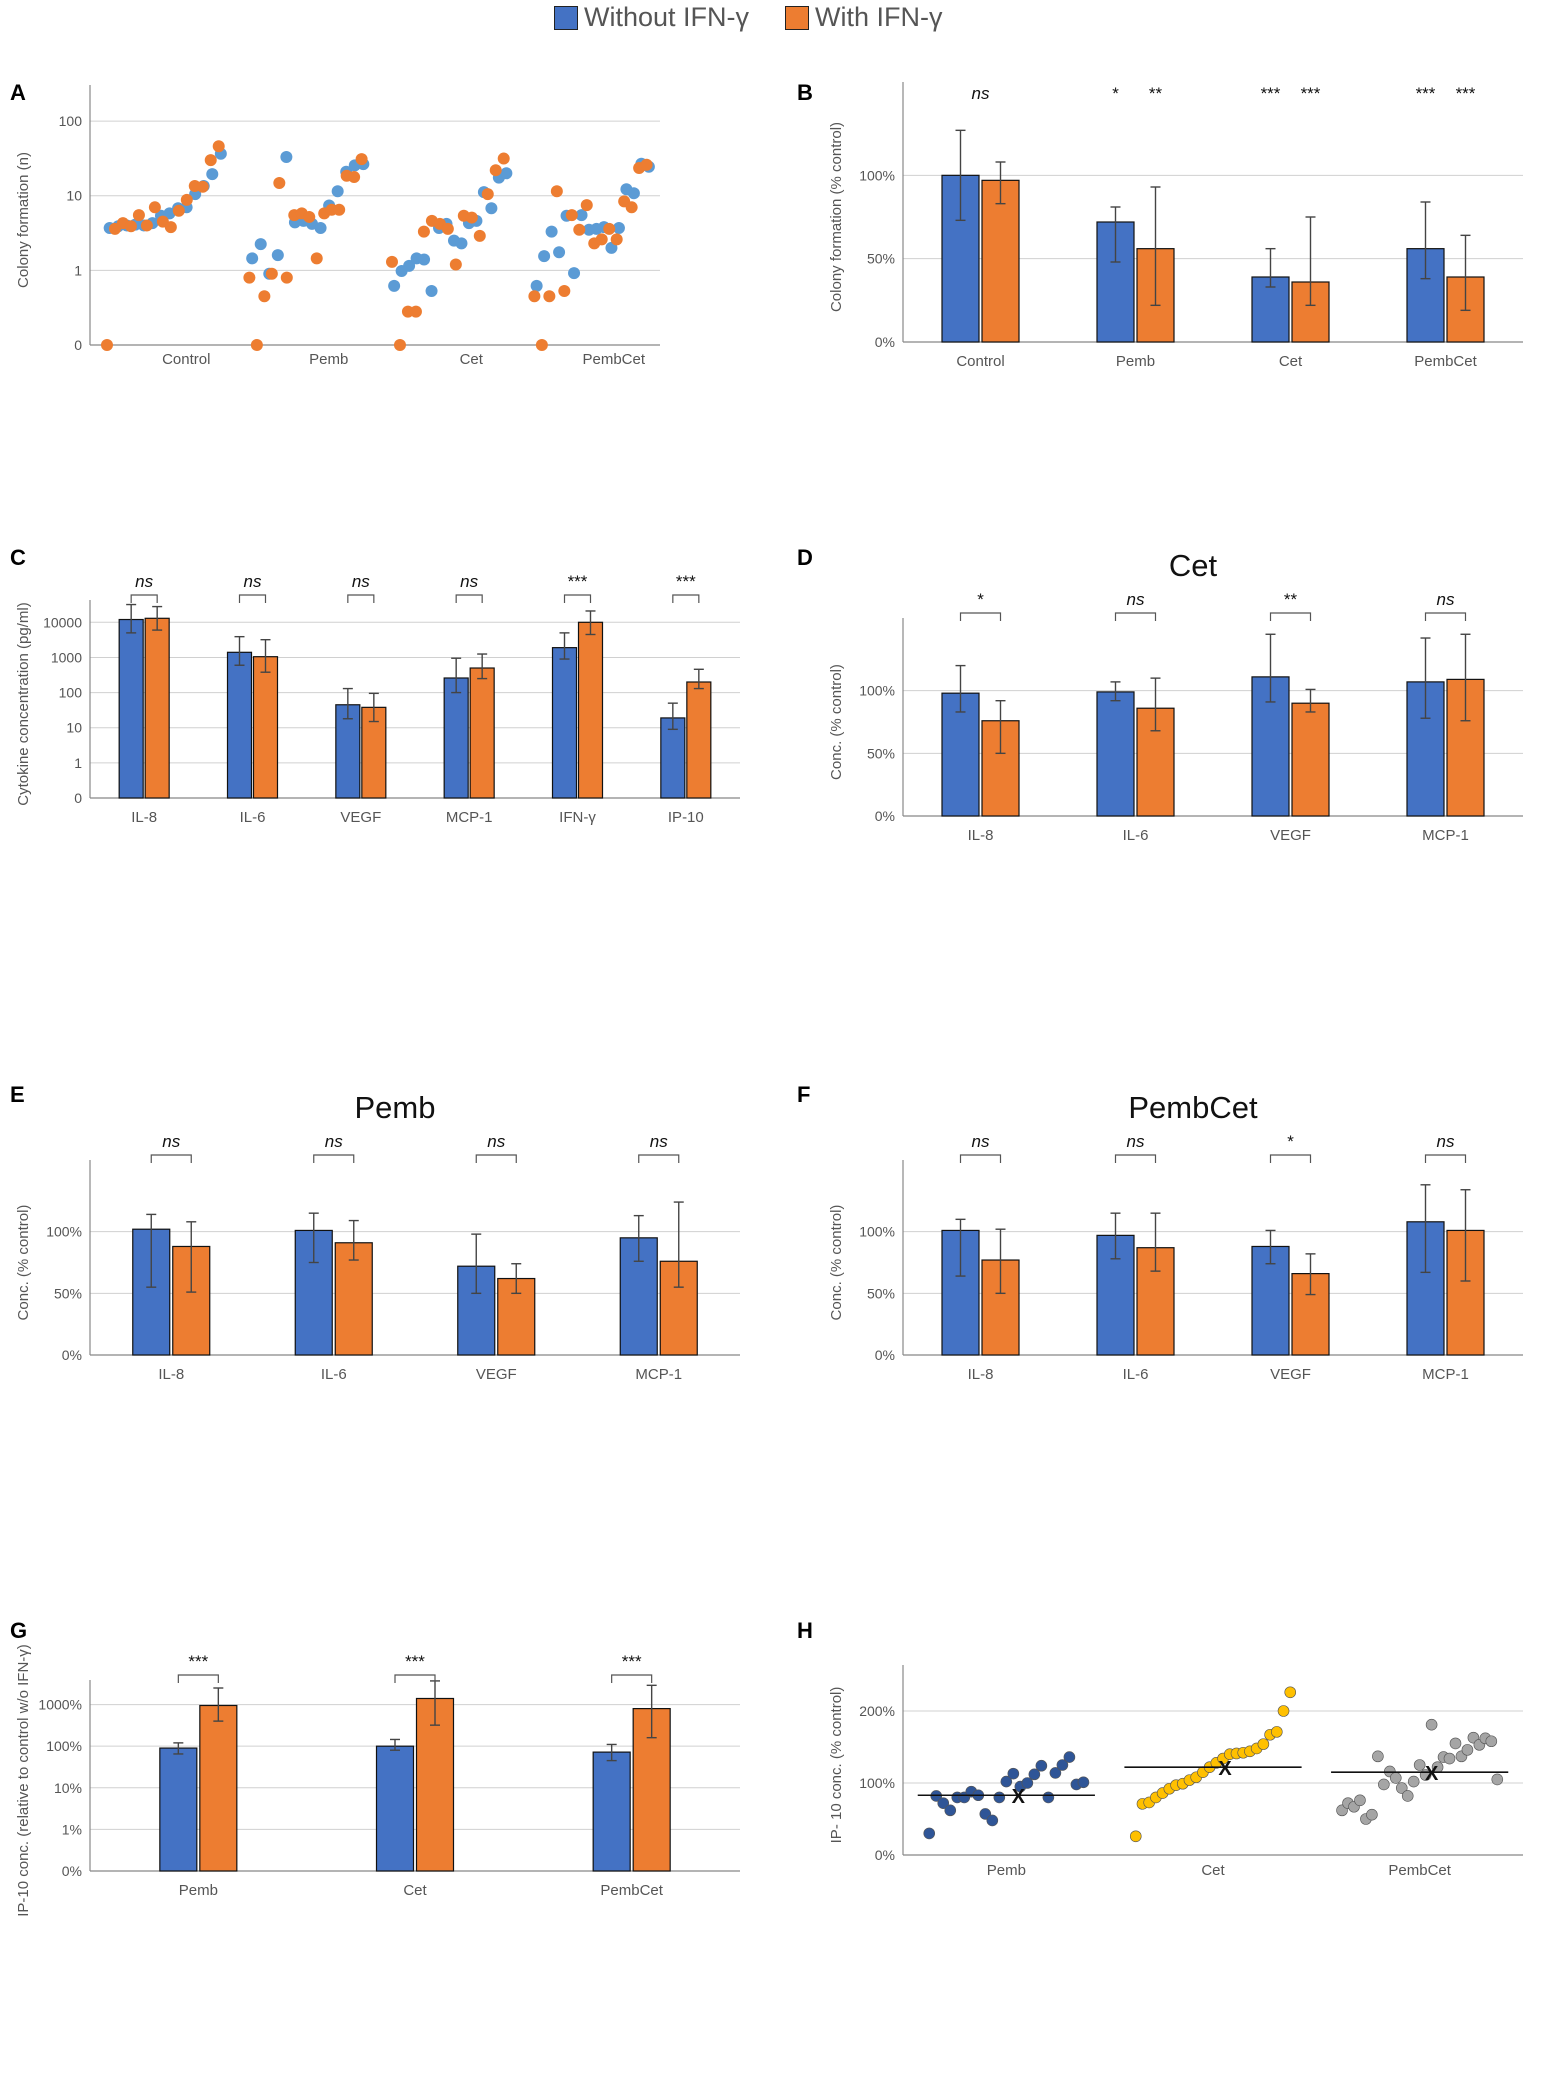 The height and width of the screenshot is (2087, 1563). I want to click on y-tick-label: 100, so click(71, 121).